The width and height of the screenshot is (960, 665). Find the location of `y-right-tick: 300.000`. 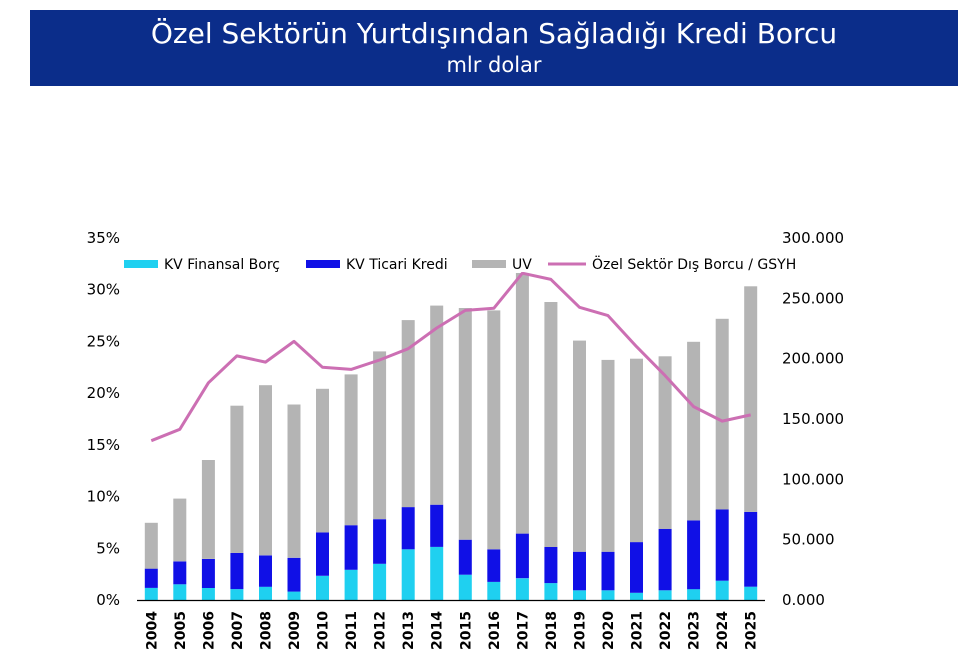

y-right-tick: 300.000 is located at coordinates (813, 238).